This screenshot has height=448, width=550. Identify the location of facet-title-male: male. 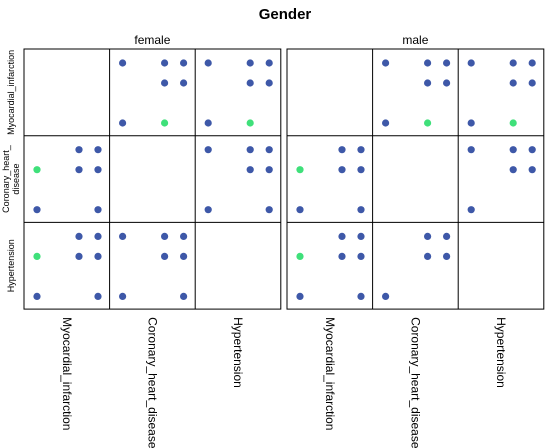
(415, 40).